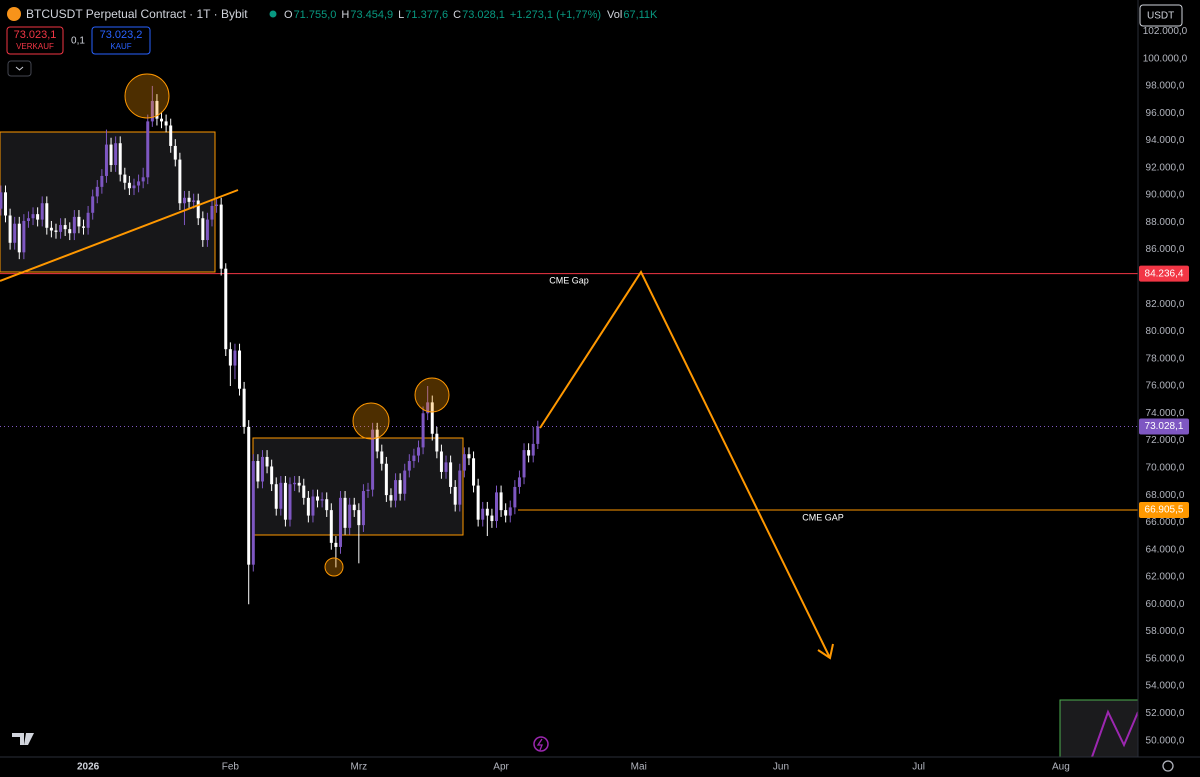  What do you see at coordinates (119, 235) in the screenshot?
I see `trend-line` at bounding box center [119, 235].